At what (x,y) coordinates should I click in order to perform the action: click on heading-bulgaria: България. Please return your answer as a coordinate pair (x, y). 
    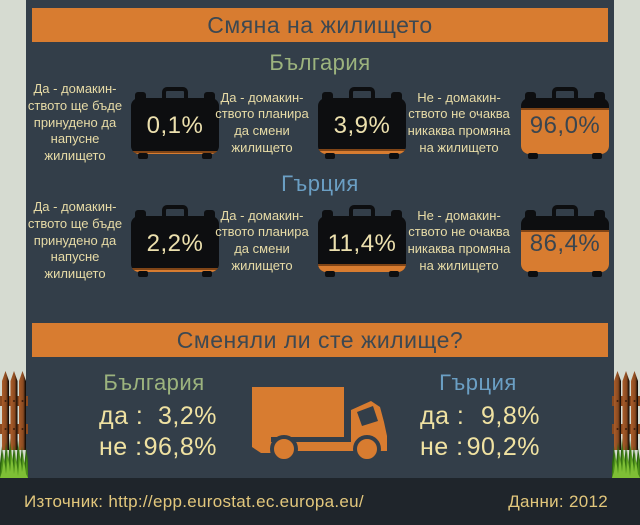
    Looking at the image, I should click on (320, 62).